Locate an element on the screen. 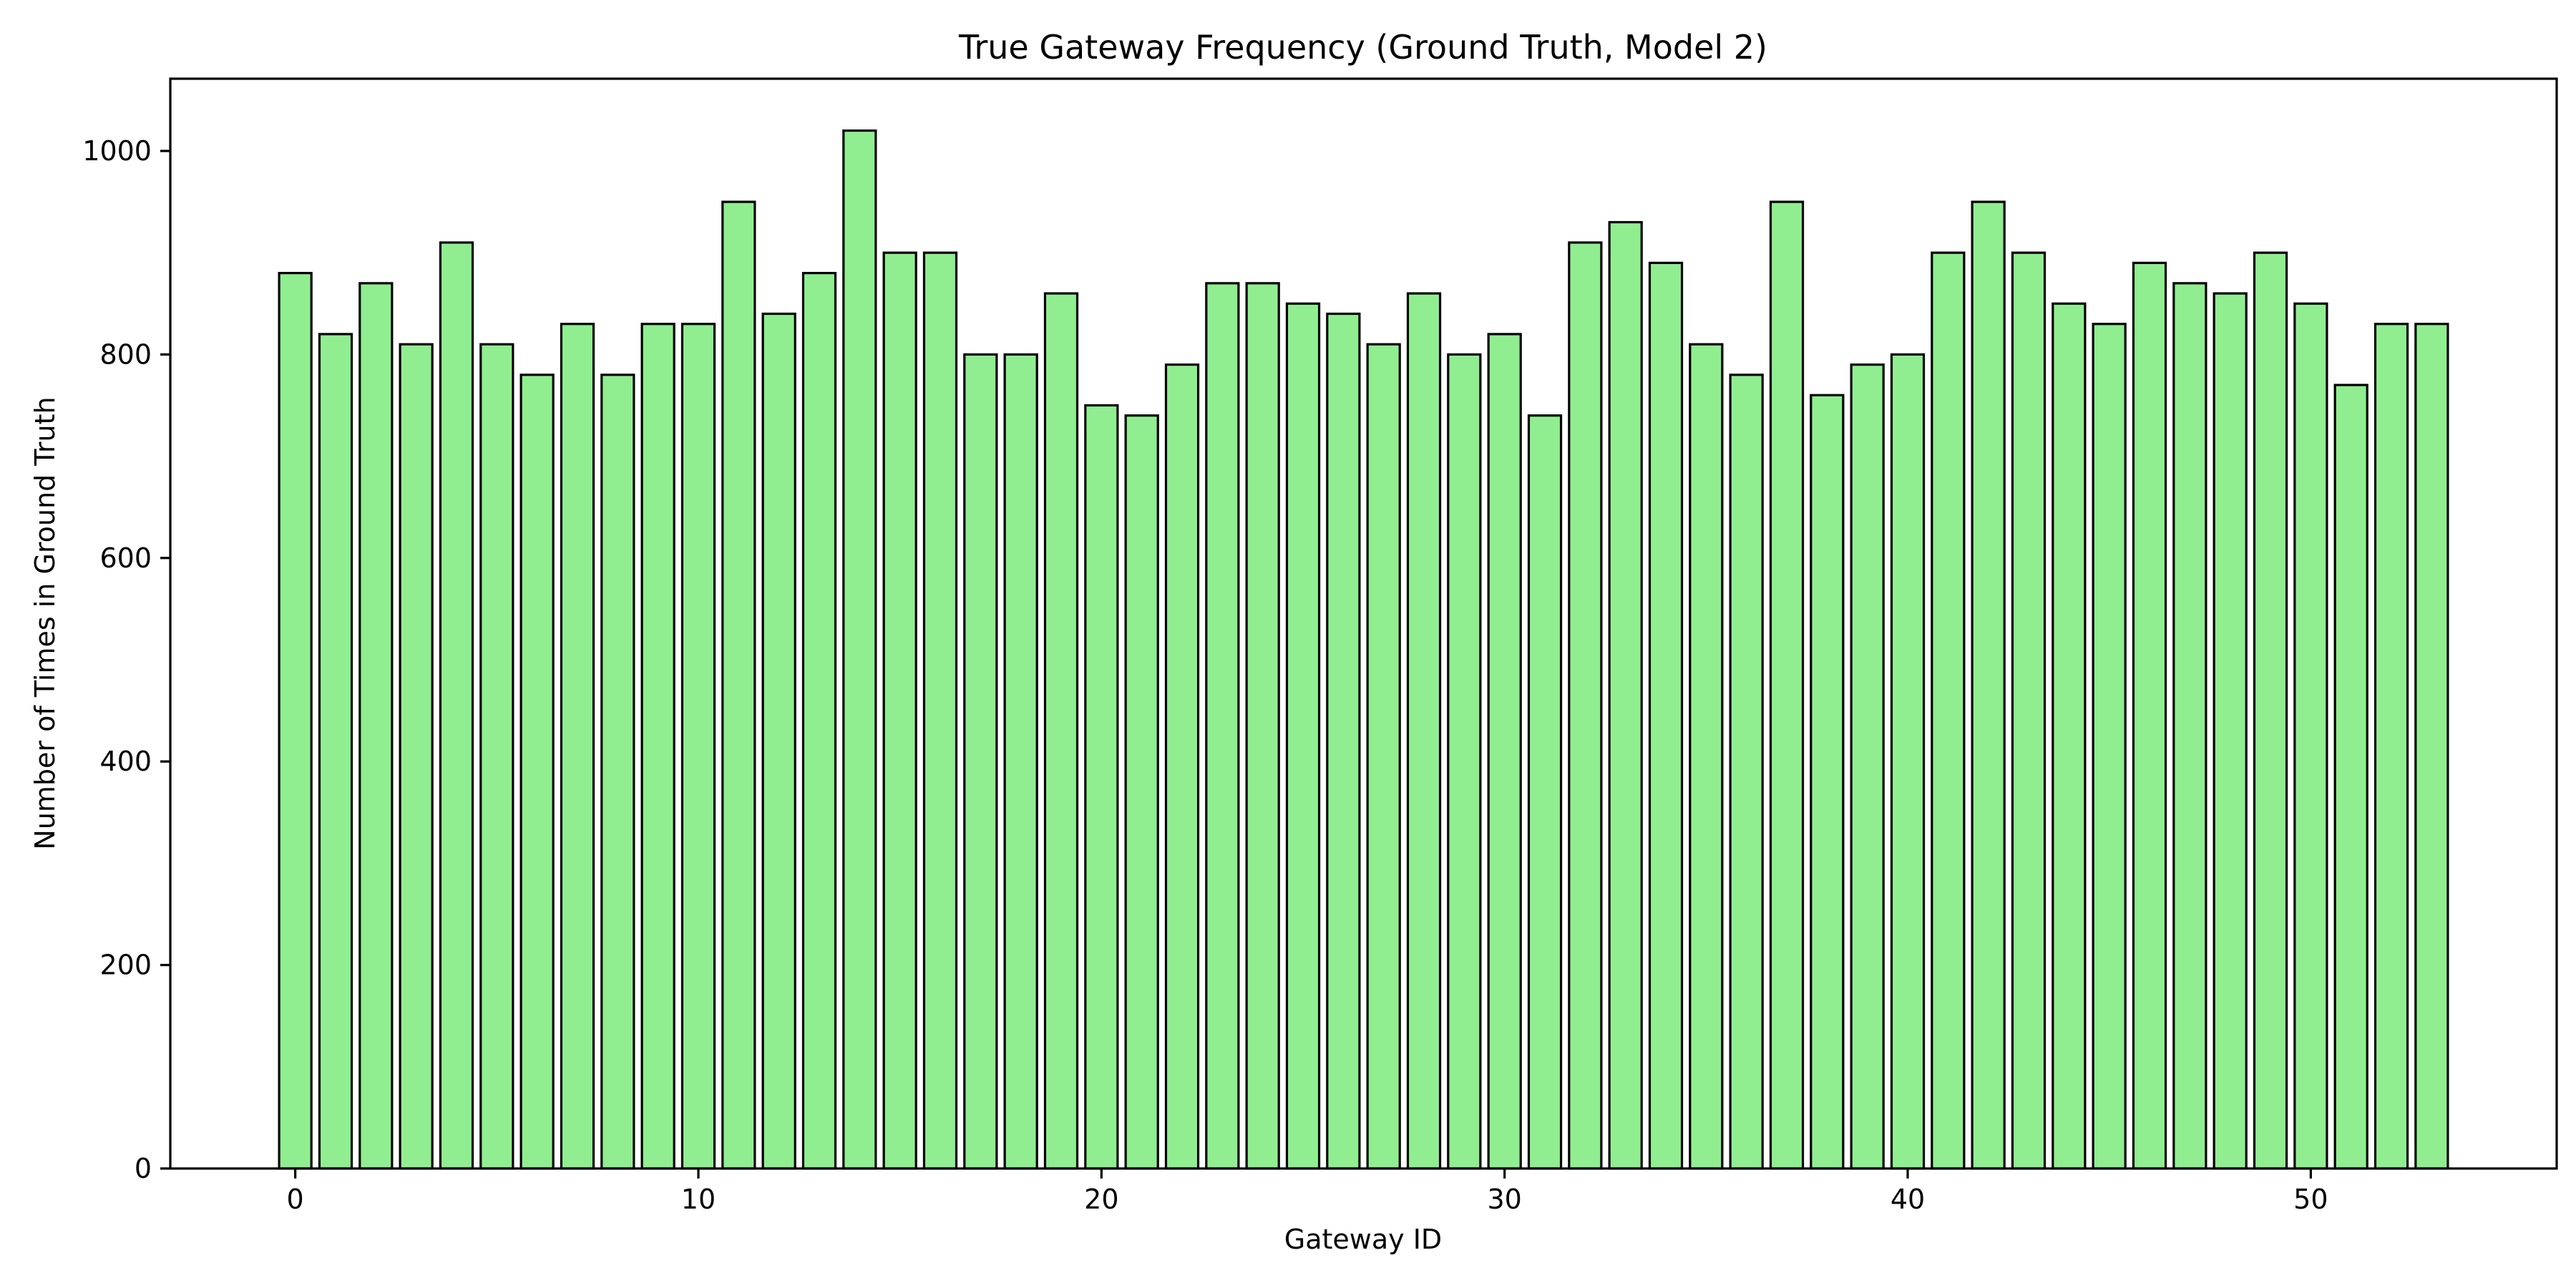  x-tick-label: 30 is located at coordinates (1504, 1199).